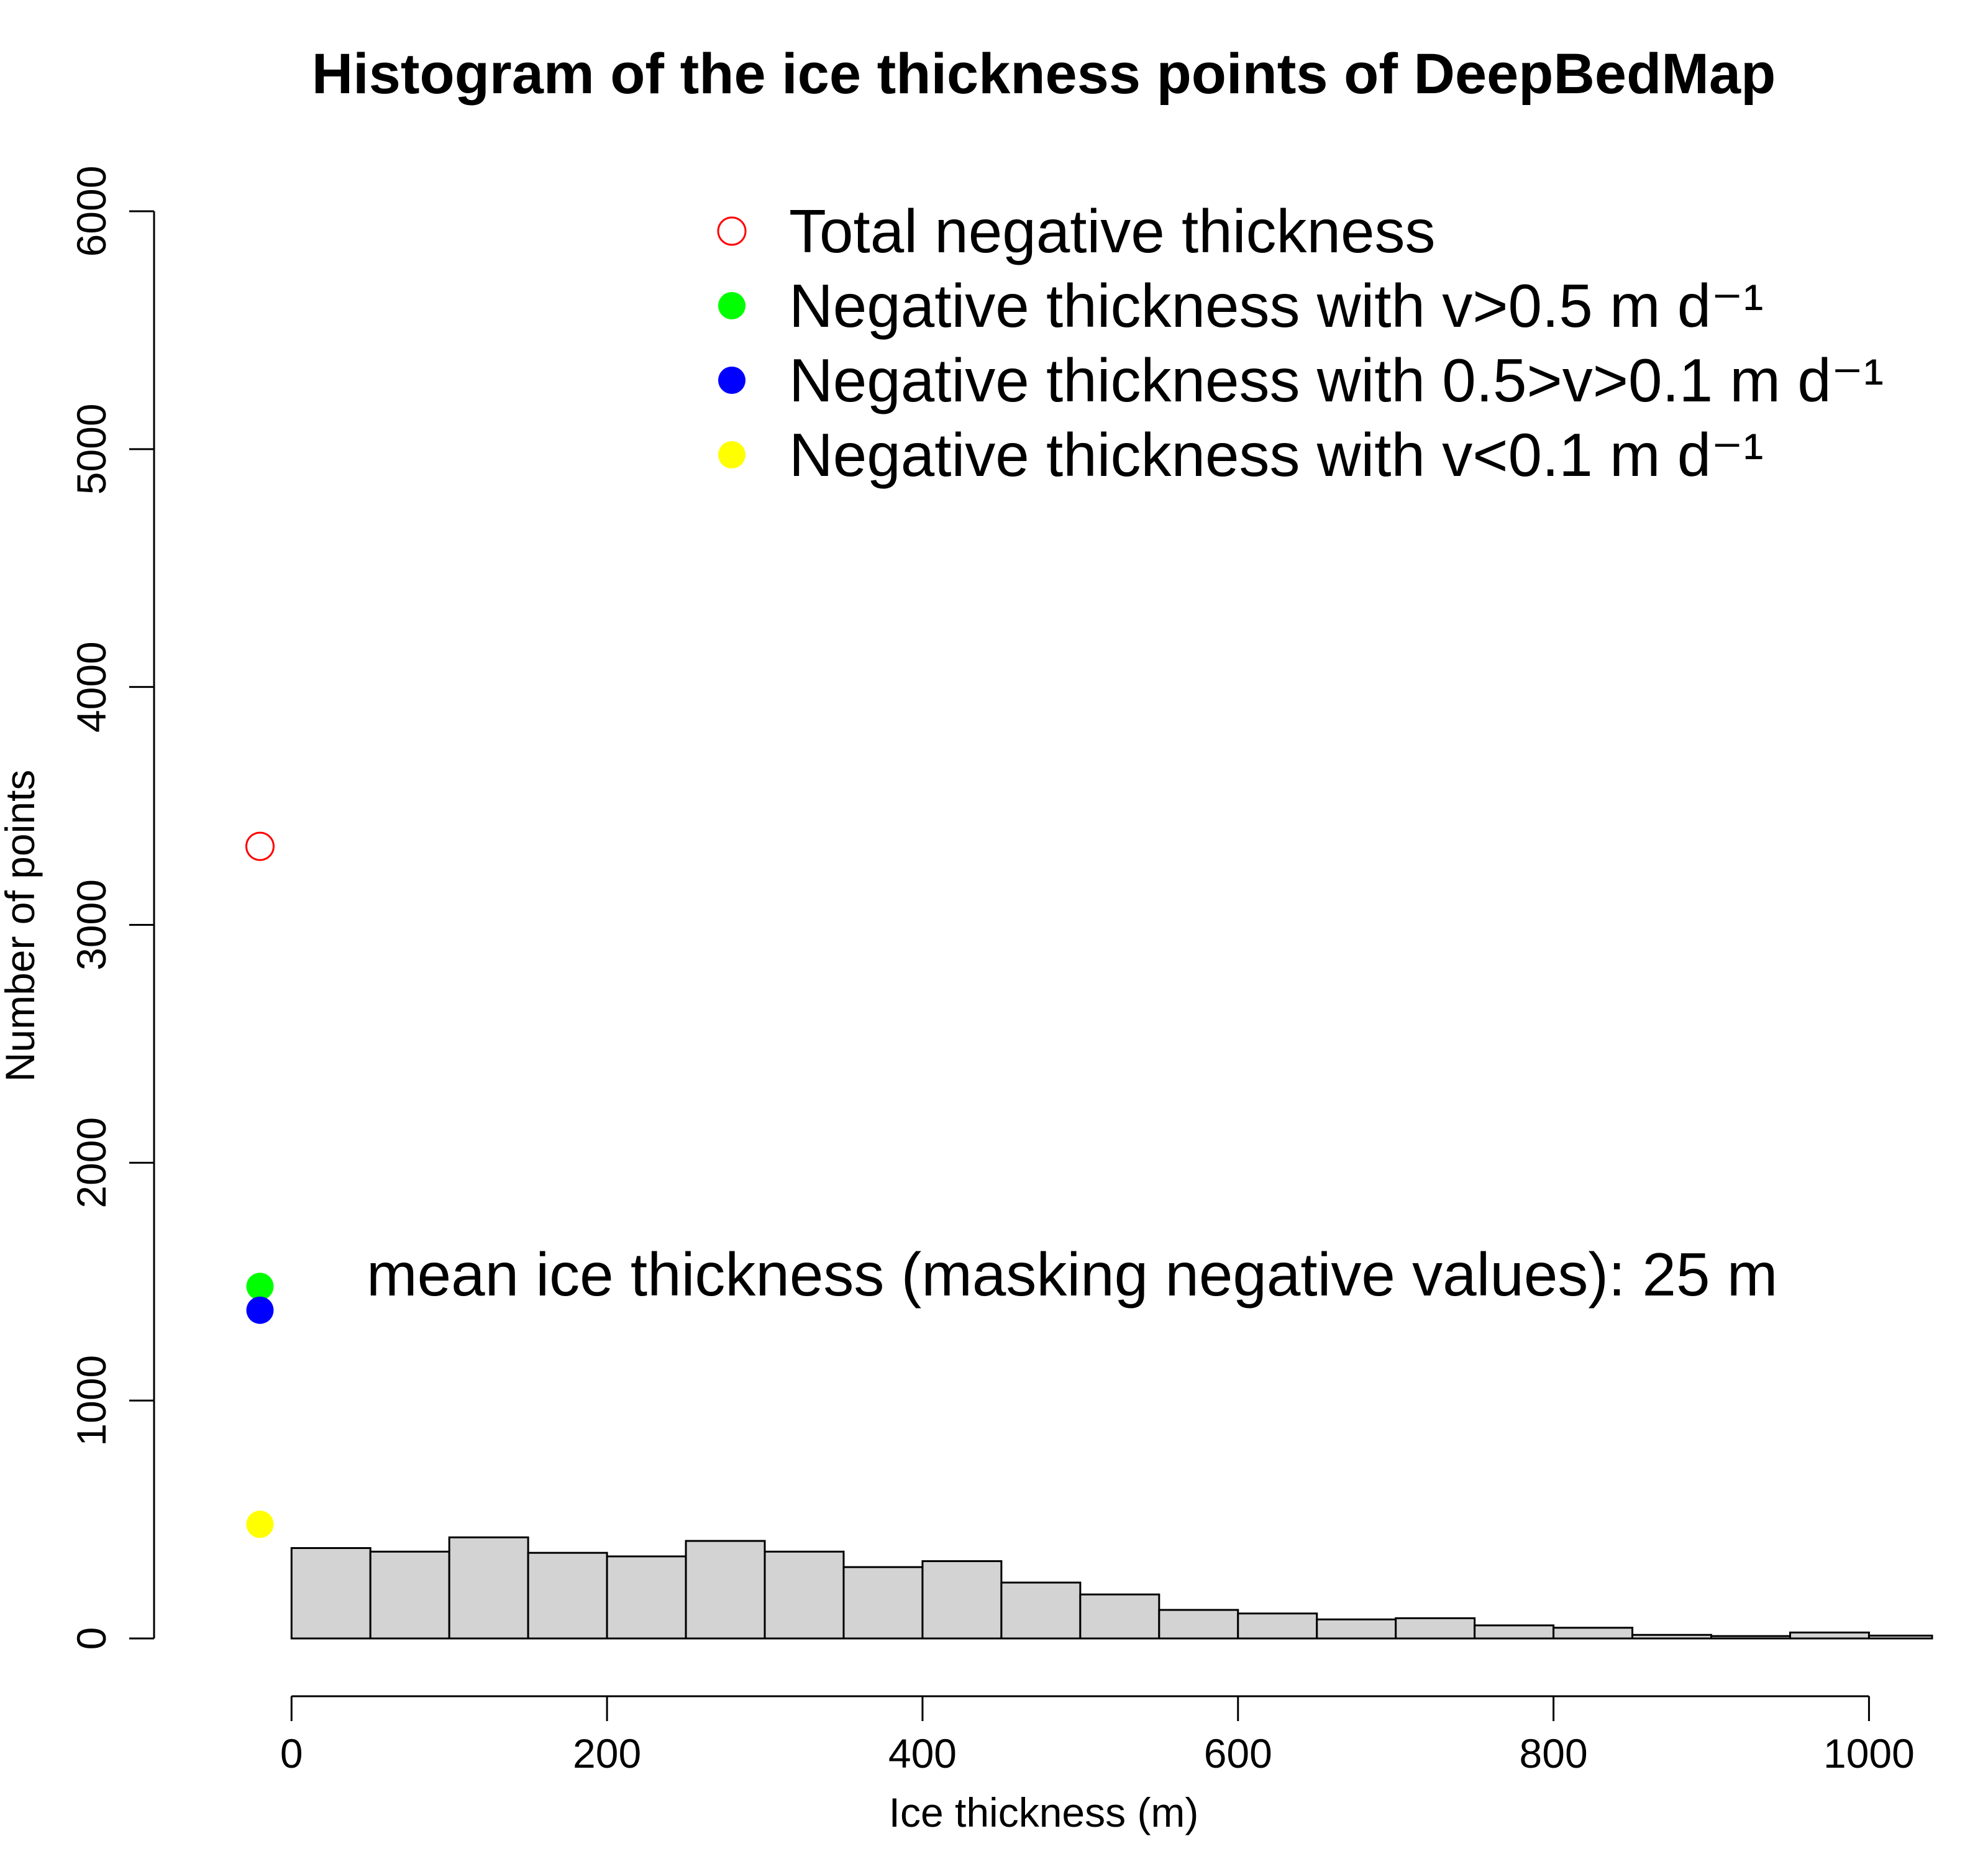 Image resolution: width=1988 pixels, height=1864 pixels. What do you see at coordinates (1111, 1588) in the screenshot?
I see `histogram-bars` at bounding box center [1111, 1588].